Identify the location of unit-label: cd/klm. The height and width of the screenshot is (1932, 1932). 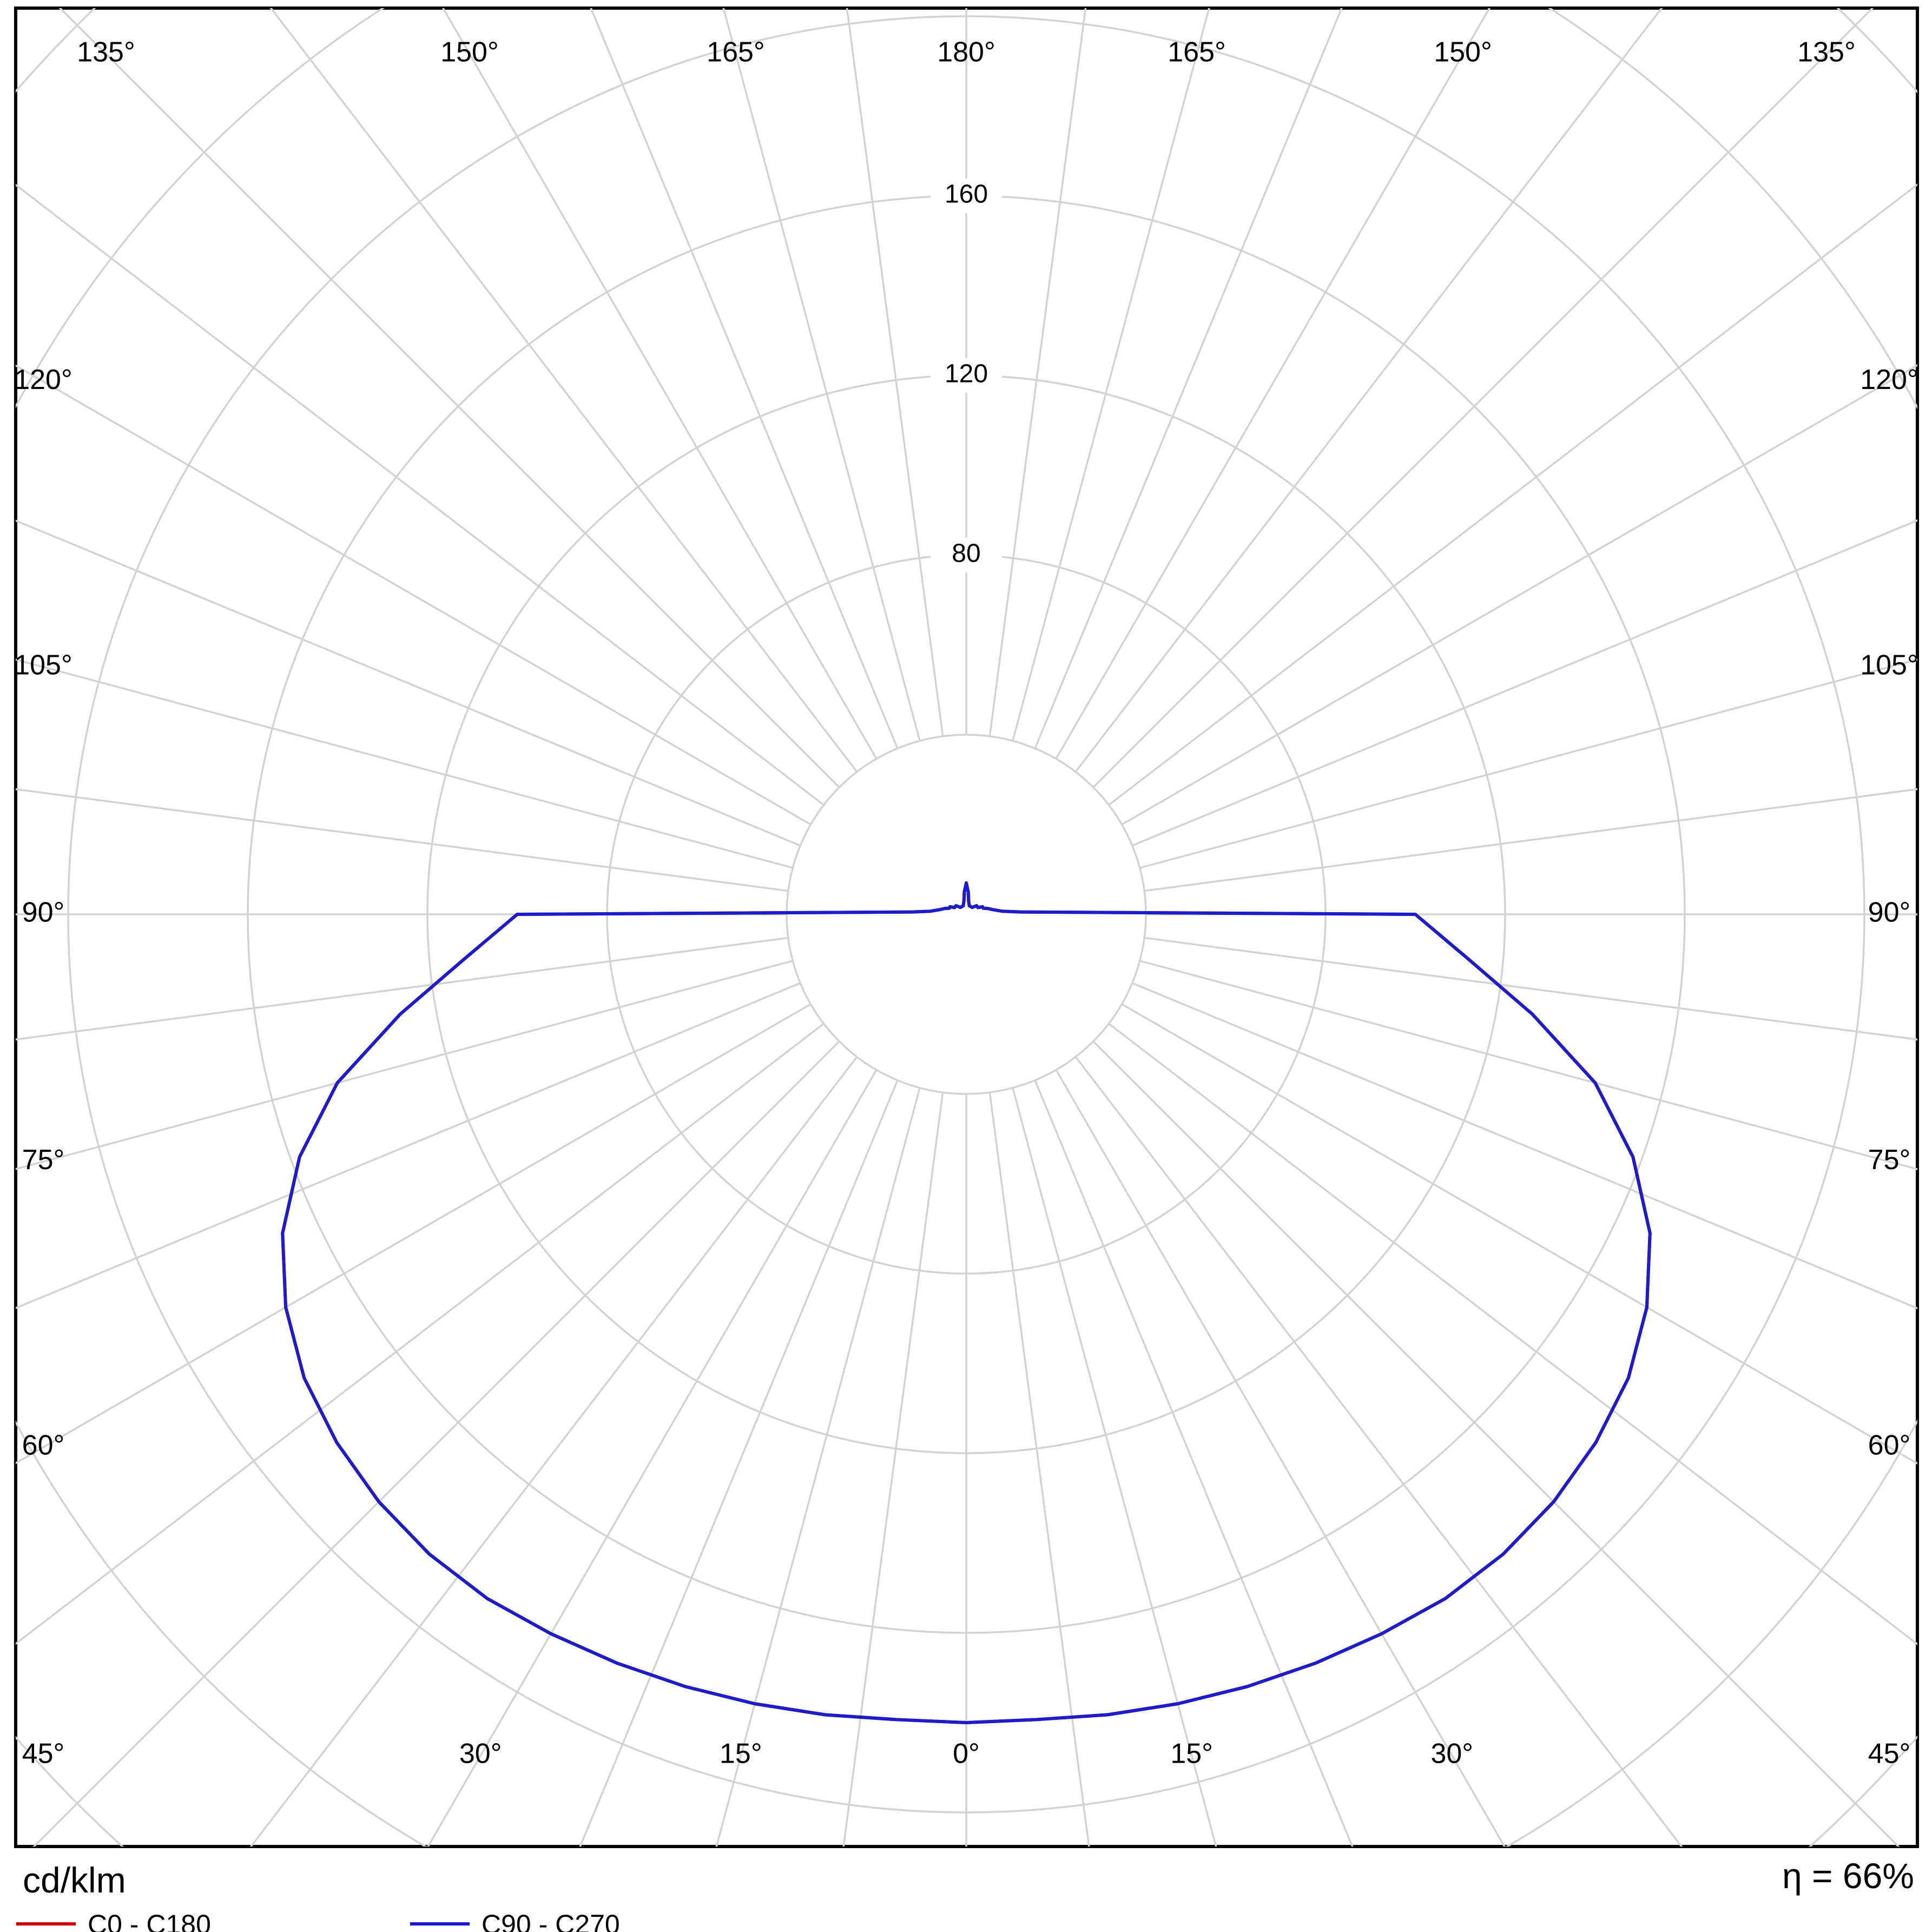
(75, 1880).